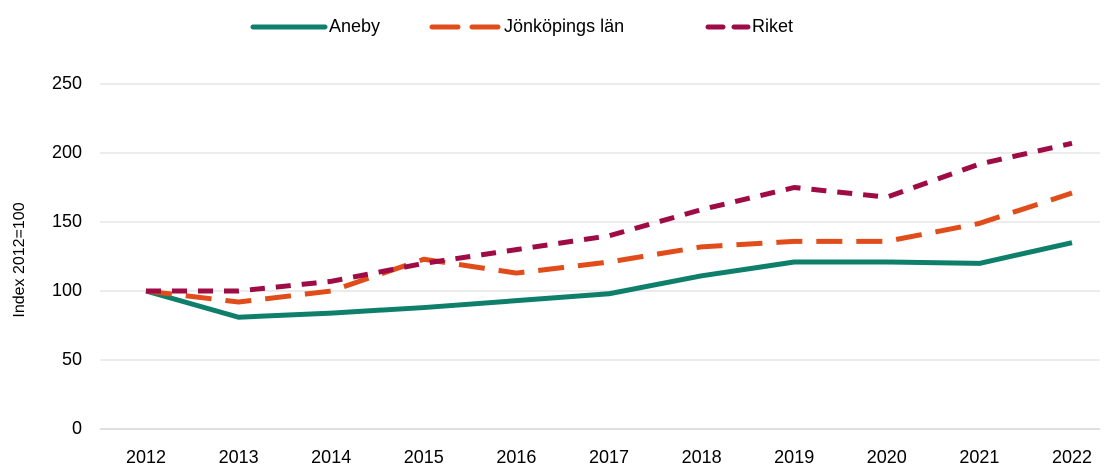  Describe the element at coordinates (887, 457) in the screenshot. I see `x-tick-label: 2020` at that location.